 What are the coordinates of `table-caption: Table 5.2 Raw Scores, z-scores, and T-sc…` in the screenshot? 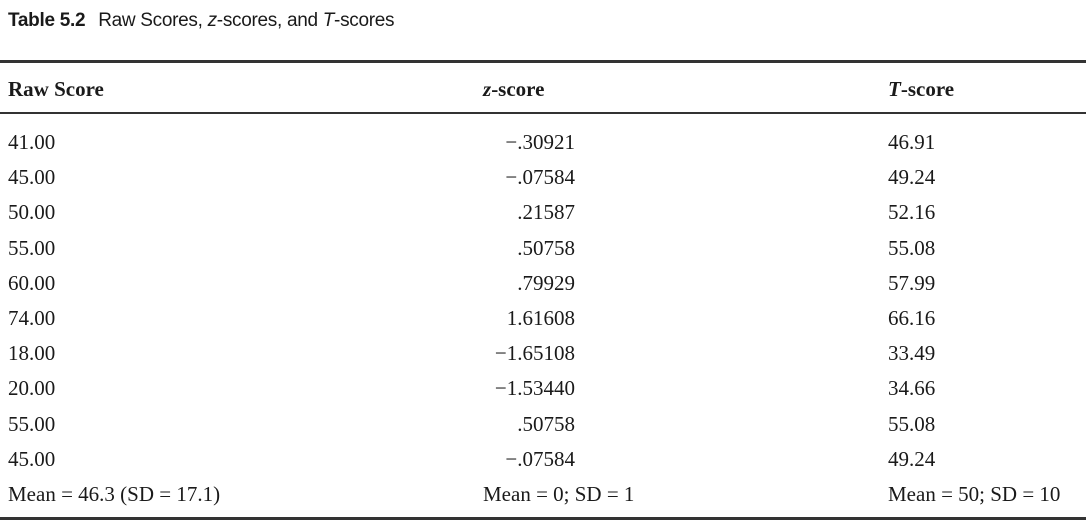 It's located at (201, 21).